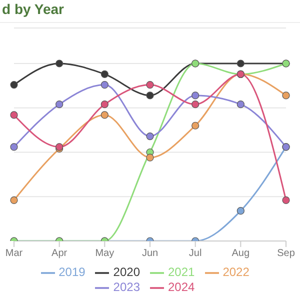 This screenshot has height=300, width=300. Describe the element at coordinates (286, 254) in the screenshot. I see `x-tick-label: Sep` at that location.